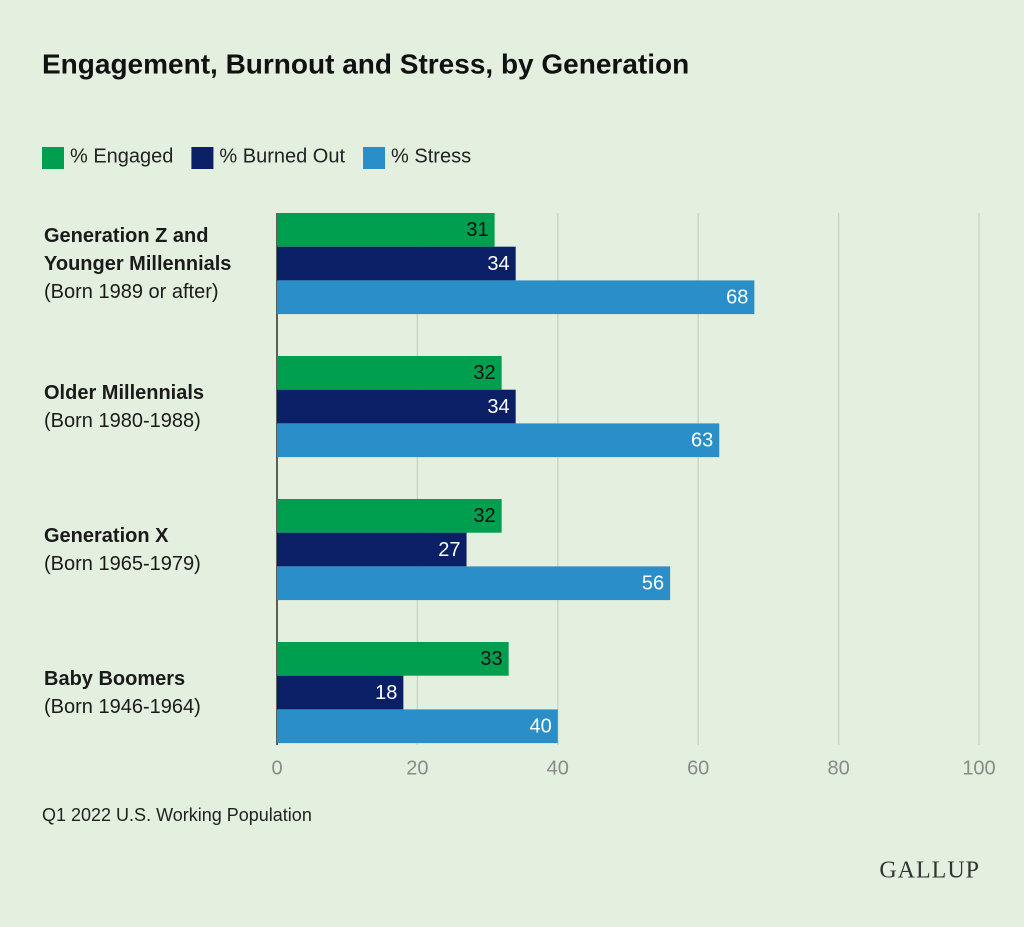 The image size is (1024, 927). What do you see at coordinates (417, 768) in the screenshot?
I see `x-tick-label: 20` at bounding box center [417, 768].